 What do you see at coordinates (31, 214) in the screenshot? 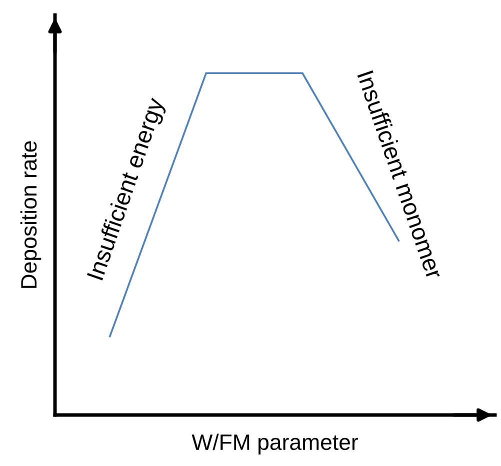
I see `y-axis-title: Deposition rate` at bounding box center [31, 214].